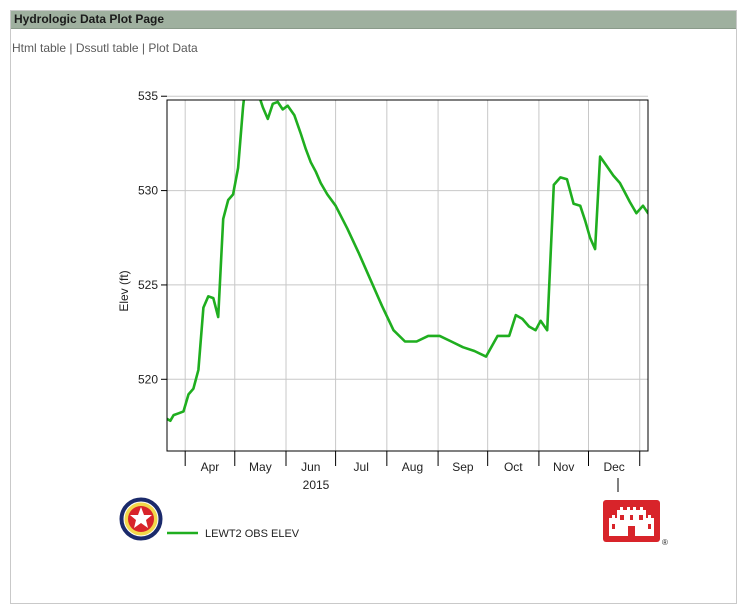  What do you see at coordinates (613, 467) in the screenshot?
I see `x-month-label: Dec` at bounding box center [613, 467].